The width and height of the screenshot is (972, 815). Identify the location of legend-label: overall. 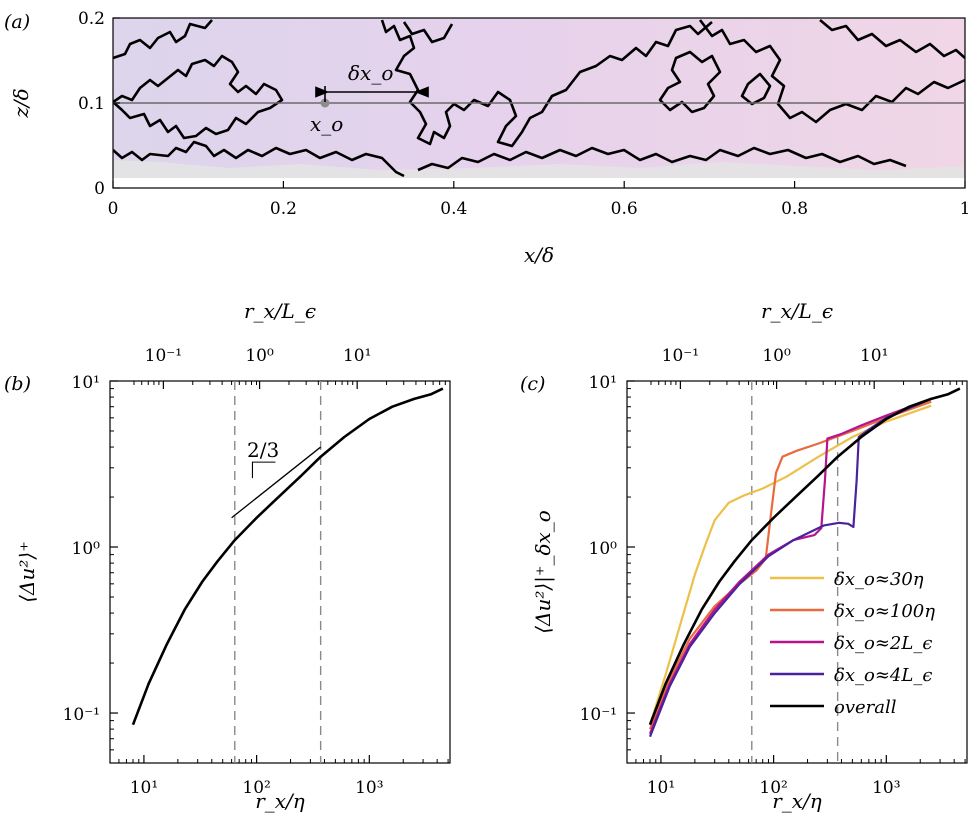
(865, 707).